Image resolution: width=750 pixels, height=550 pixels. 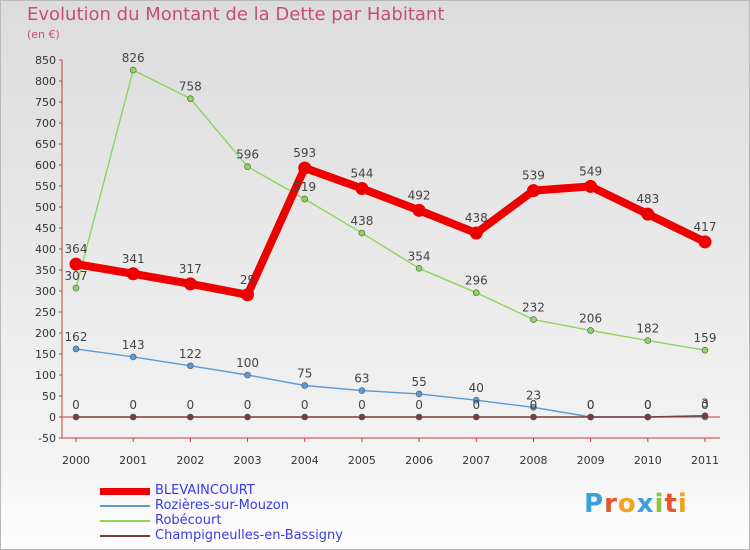 What do you see at coordinates (627, 504) in the screenshot?
I see `logo-letter: o` at bounding box center [627, 504].